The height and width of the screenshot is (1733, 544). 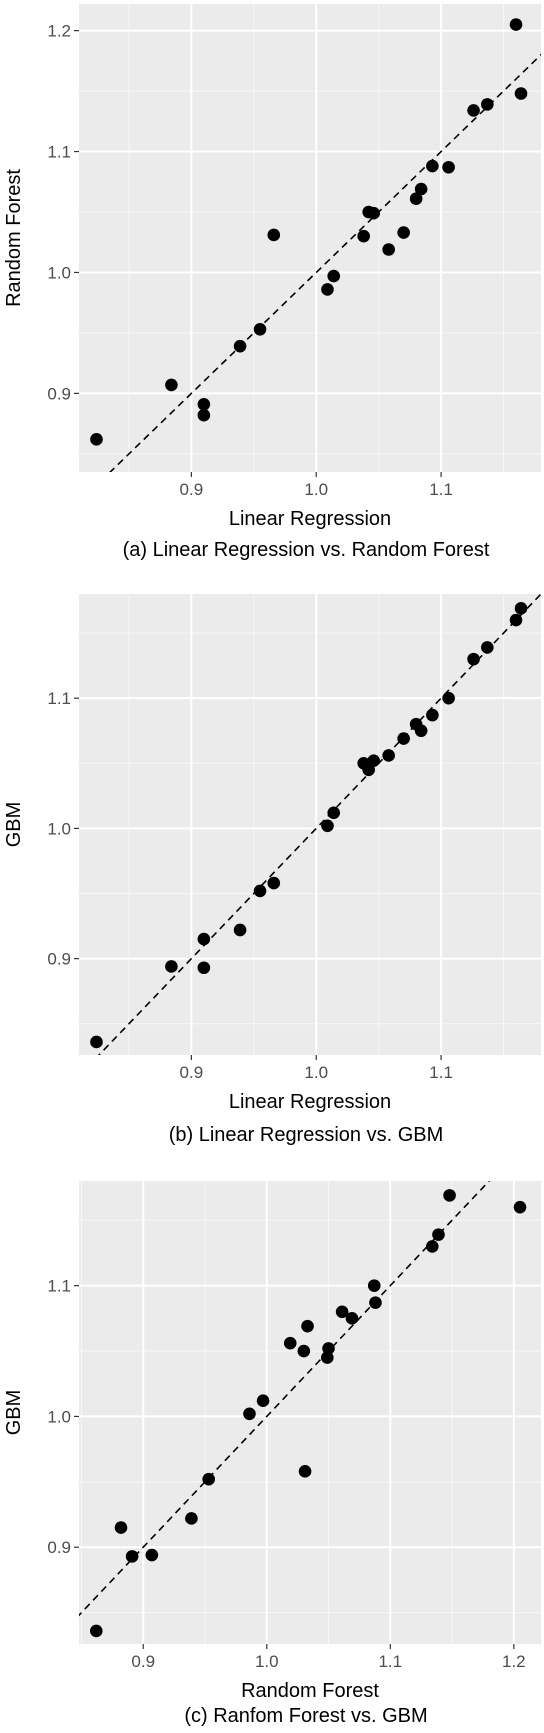 What do you see at coordinates (14, 238) in the screenshot?
I see `y-axis-title: Random Forest` at bounding box center [14, 238].